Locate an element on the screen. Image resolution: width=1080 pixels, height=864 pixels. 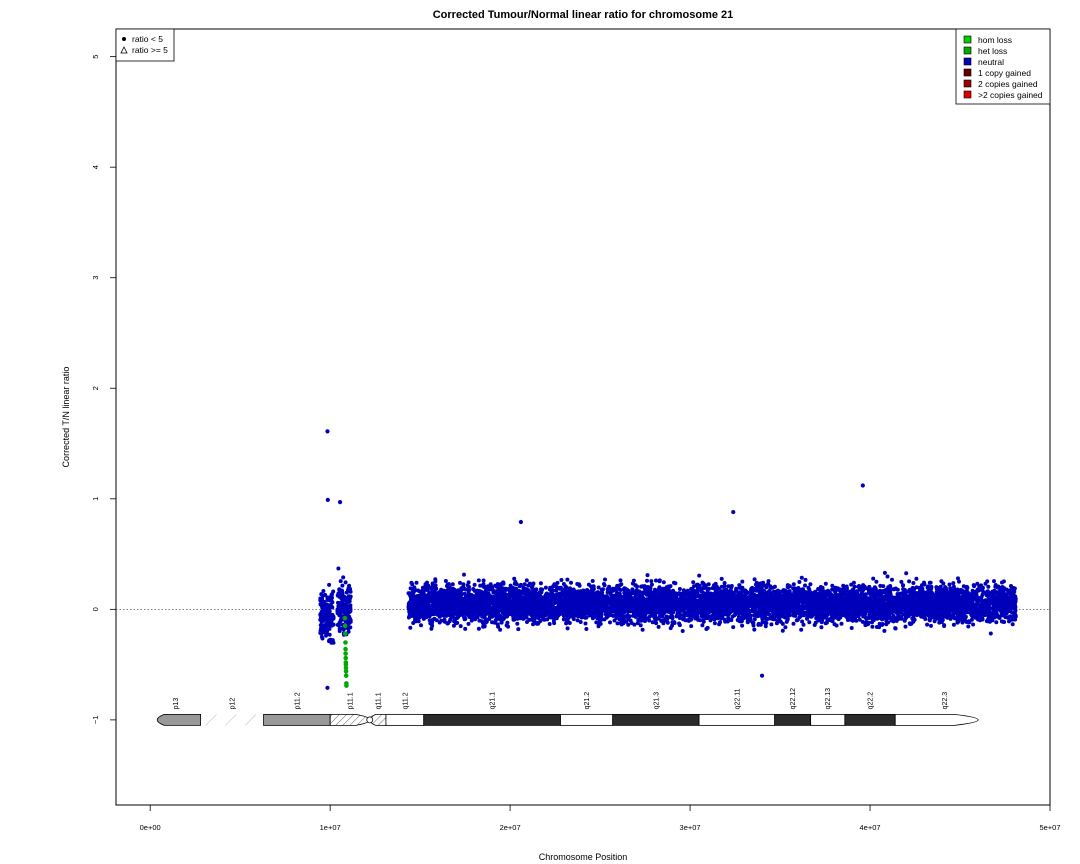
y-tick-label: 0 is located at coordinates (95, 609).